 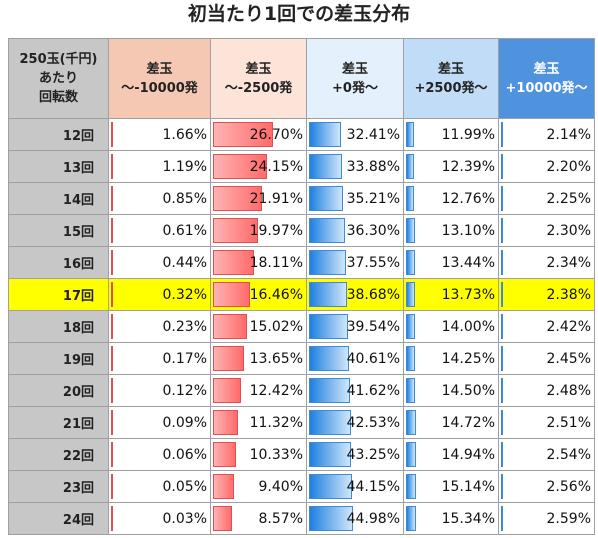 I want to click on table-cell: 13.73%, so click(x=451, y=294).